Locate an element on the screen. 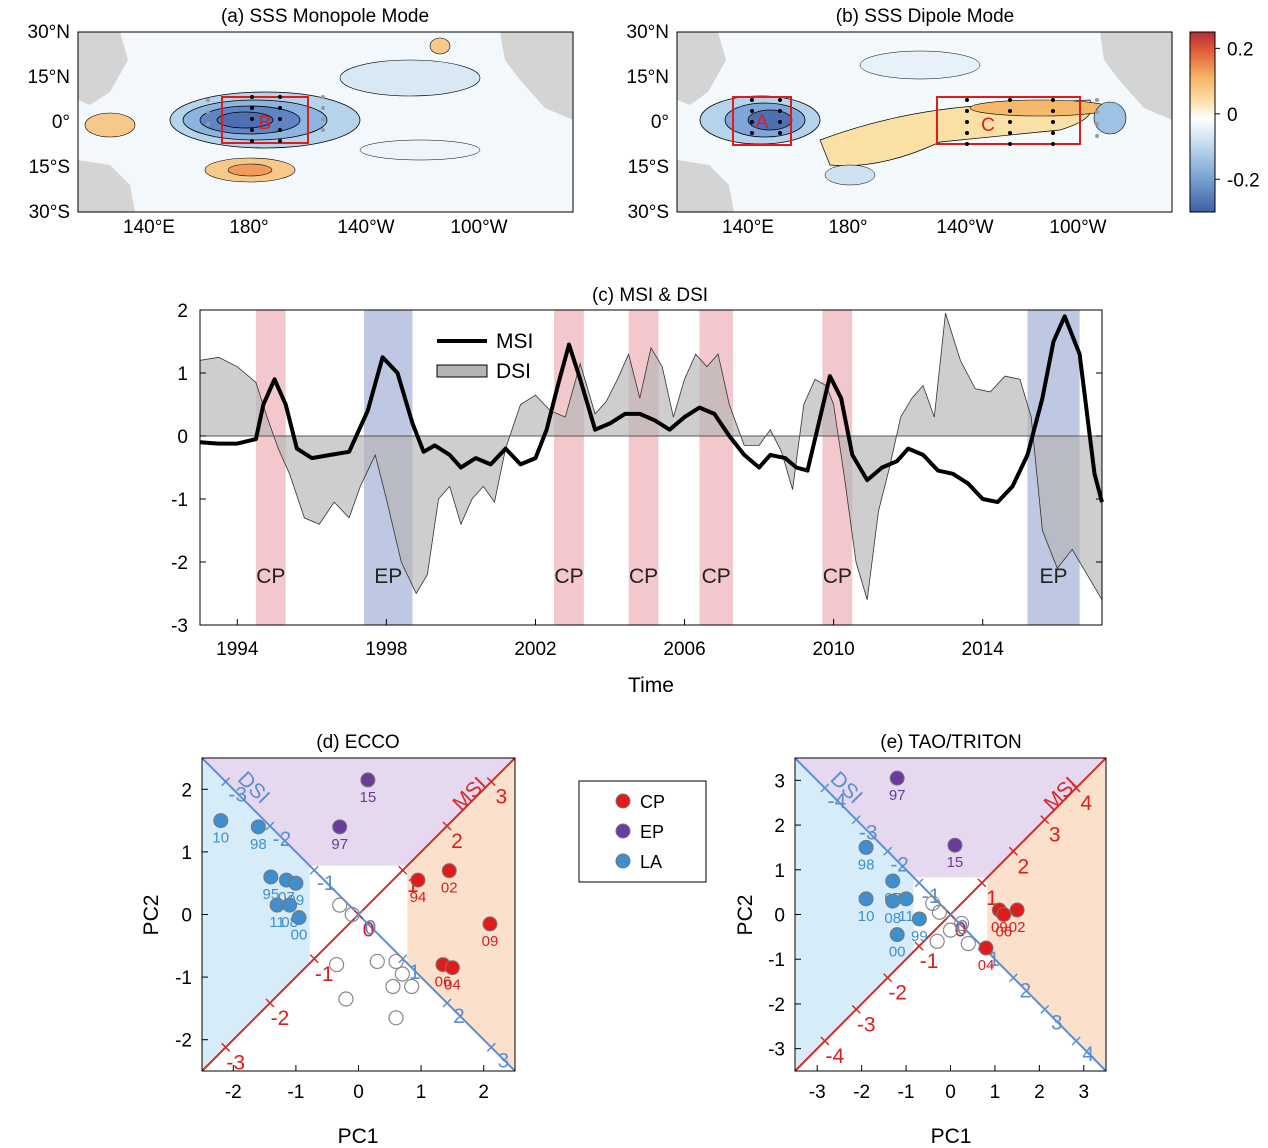 The height and width of the screenshot is (1148, 1268). dsi-tick-label: 3 is located at coordinates (503, 1060).